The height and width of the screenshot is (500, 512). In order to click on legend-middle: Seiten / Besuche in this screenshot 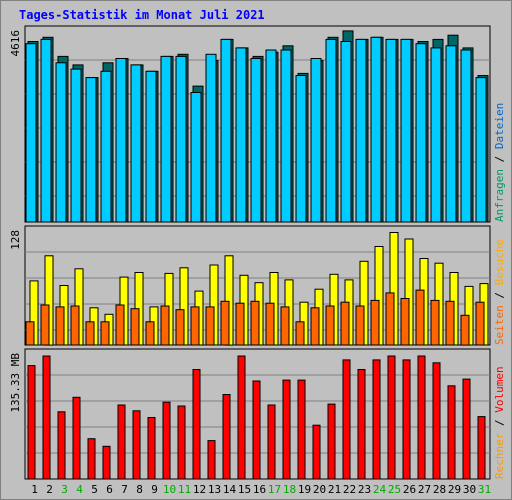, I will do `click(499, 292)`.